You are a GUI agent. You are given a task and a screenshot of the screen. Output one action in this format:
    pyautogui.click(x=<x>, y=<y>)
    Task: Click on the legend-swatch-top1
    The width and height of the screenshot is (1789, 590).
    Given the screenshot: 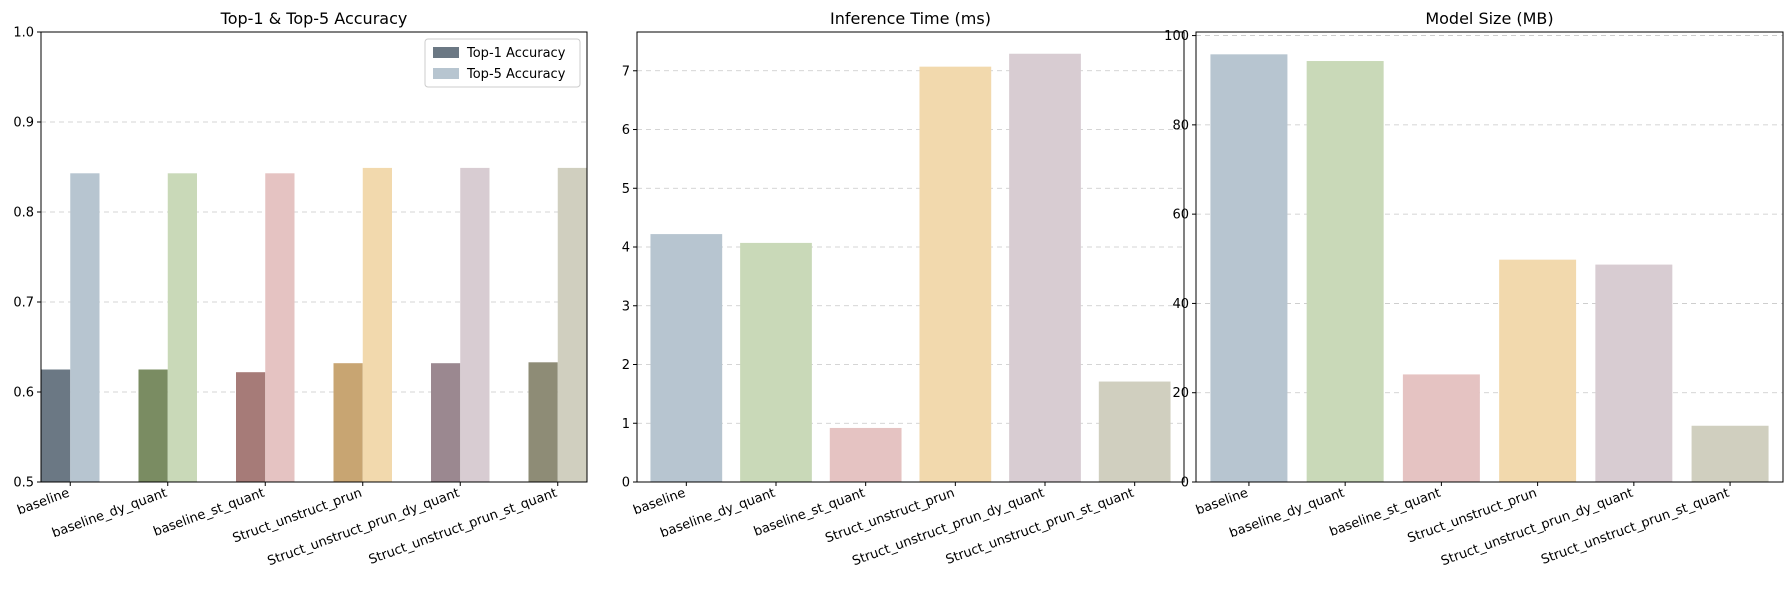 What is the action you would take?
    pyautogui.click(x=446, y=52)
    